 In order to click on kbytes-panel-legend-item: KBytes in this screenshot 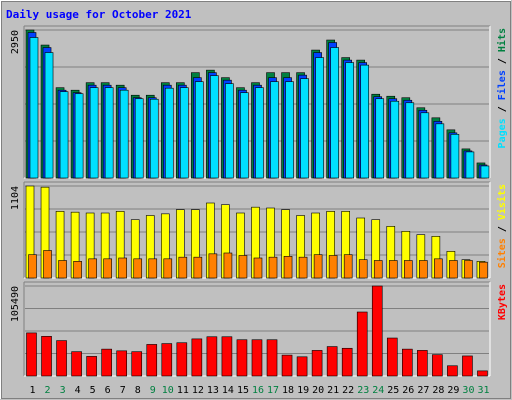, I will do `click(502, 302)`.